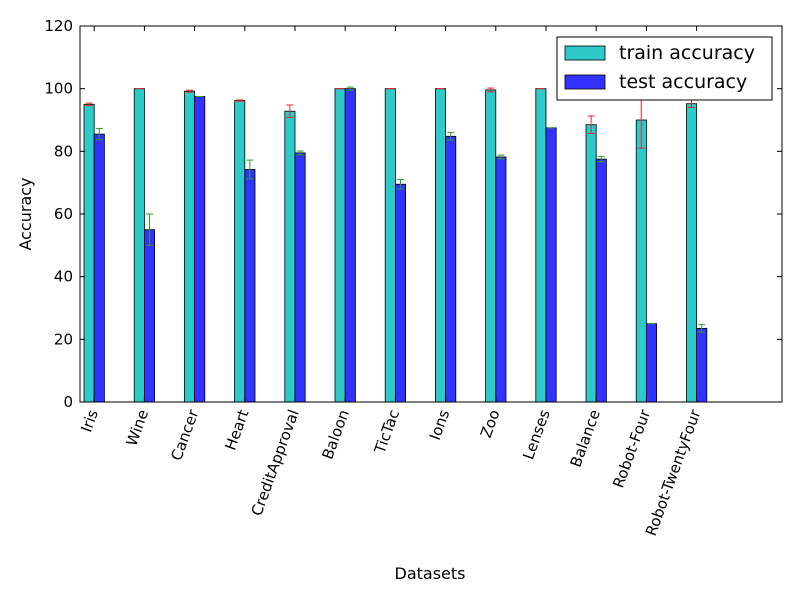 Image resolution: width=800 pixels, height=604 pixels. I want to click on x-tick-label-iris: Iris, so click(89, 421).